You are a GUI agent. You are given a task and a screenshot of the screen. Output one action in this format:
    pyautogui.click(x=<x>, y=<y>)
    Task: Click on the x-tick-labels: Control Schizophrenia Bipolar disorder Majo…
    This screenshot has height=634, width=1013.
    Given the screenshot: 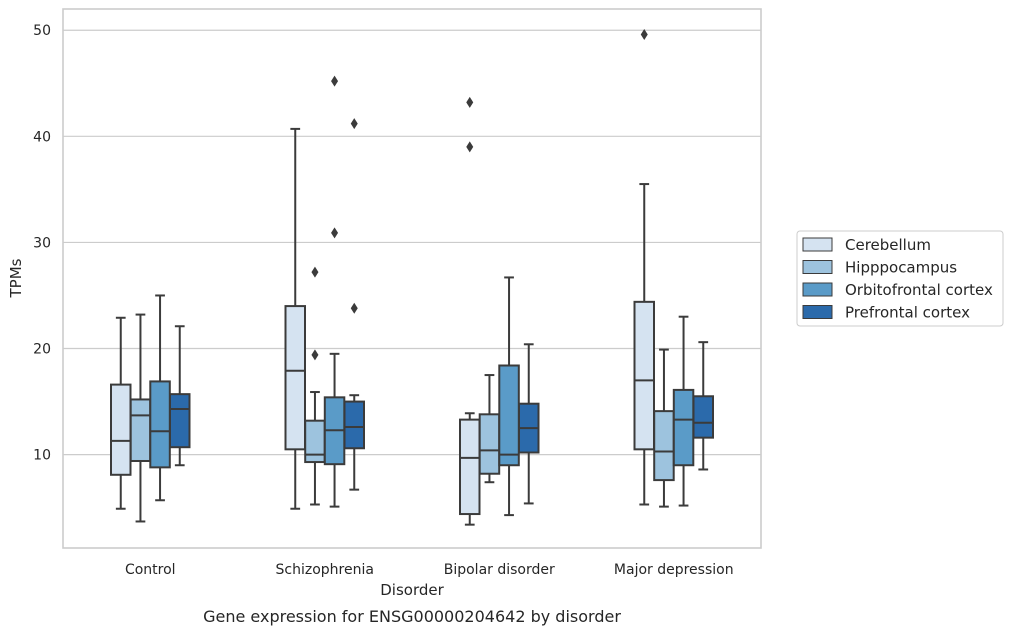 What is the action you would take?
    pyautogui.click(x=429, y=570)
    